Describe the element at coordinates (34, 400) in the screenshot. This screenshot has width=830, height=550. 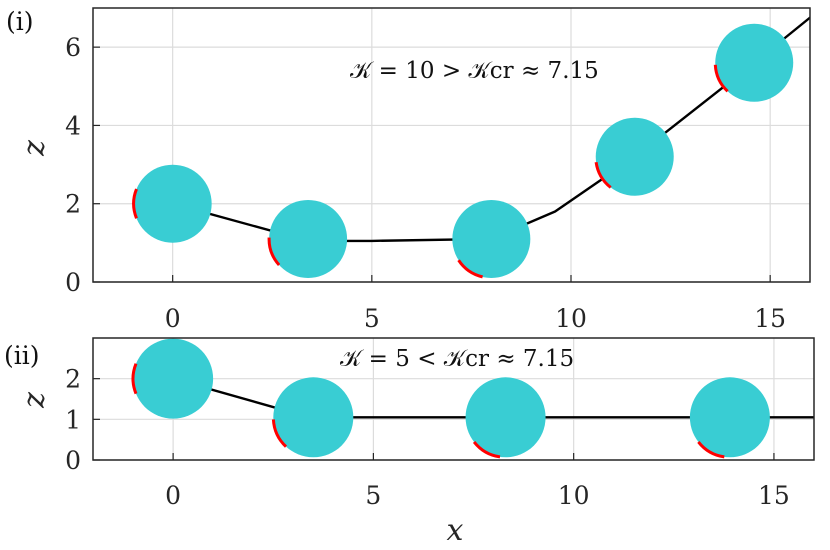
I see `panel-ii-ylabel: z` at that location.